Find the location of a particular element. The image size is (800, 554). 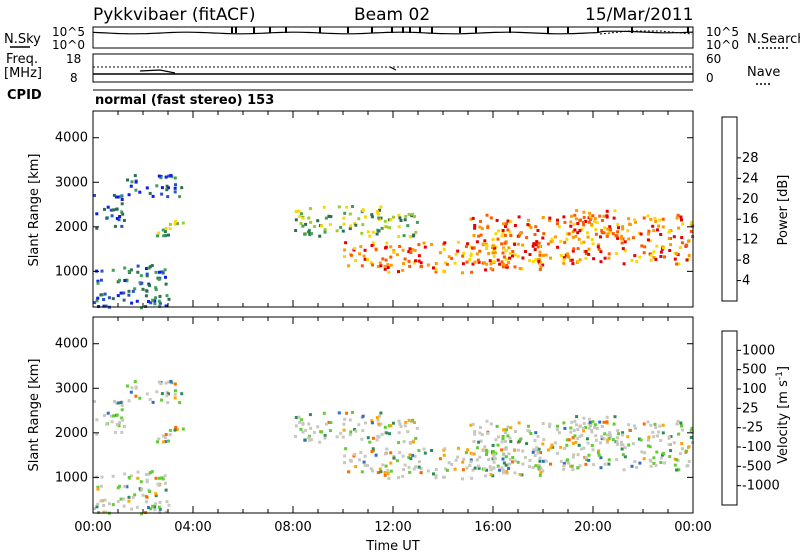

freq-unit: [MHz] is located at coordinates (23, 73).